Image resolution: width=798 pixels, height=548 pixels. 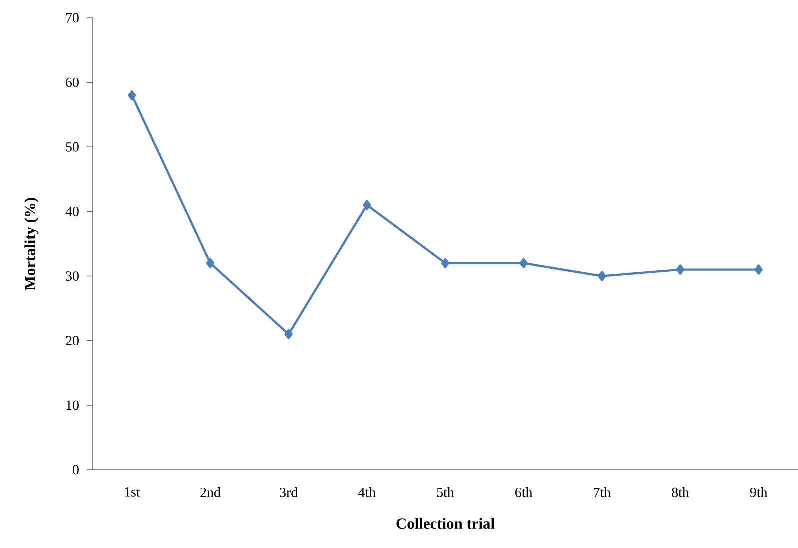 I want to click on y-tick-label: 50, so click(x=72, y=147).